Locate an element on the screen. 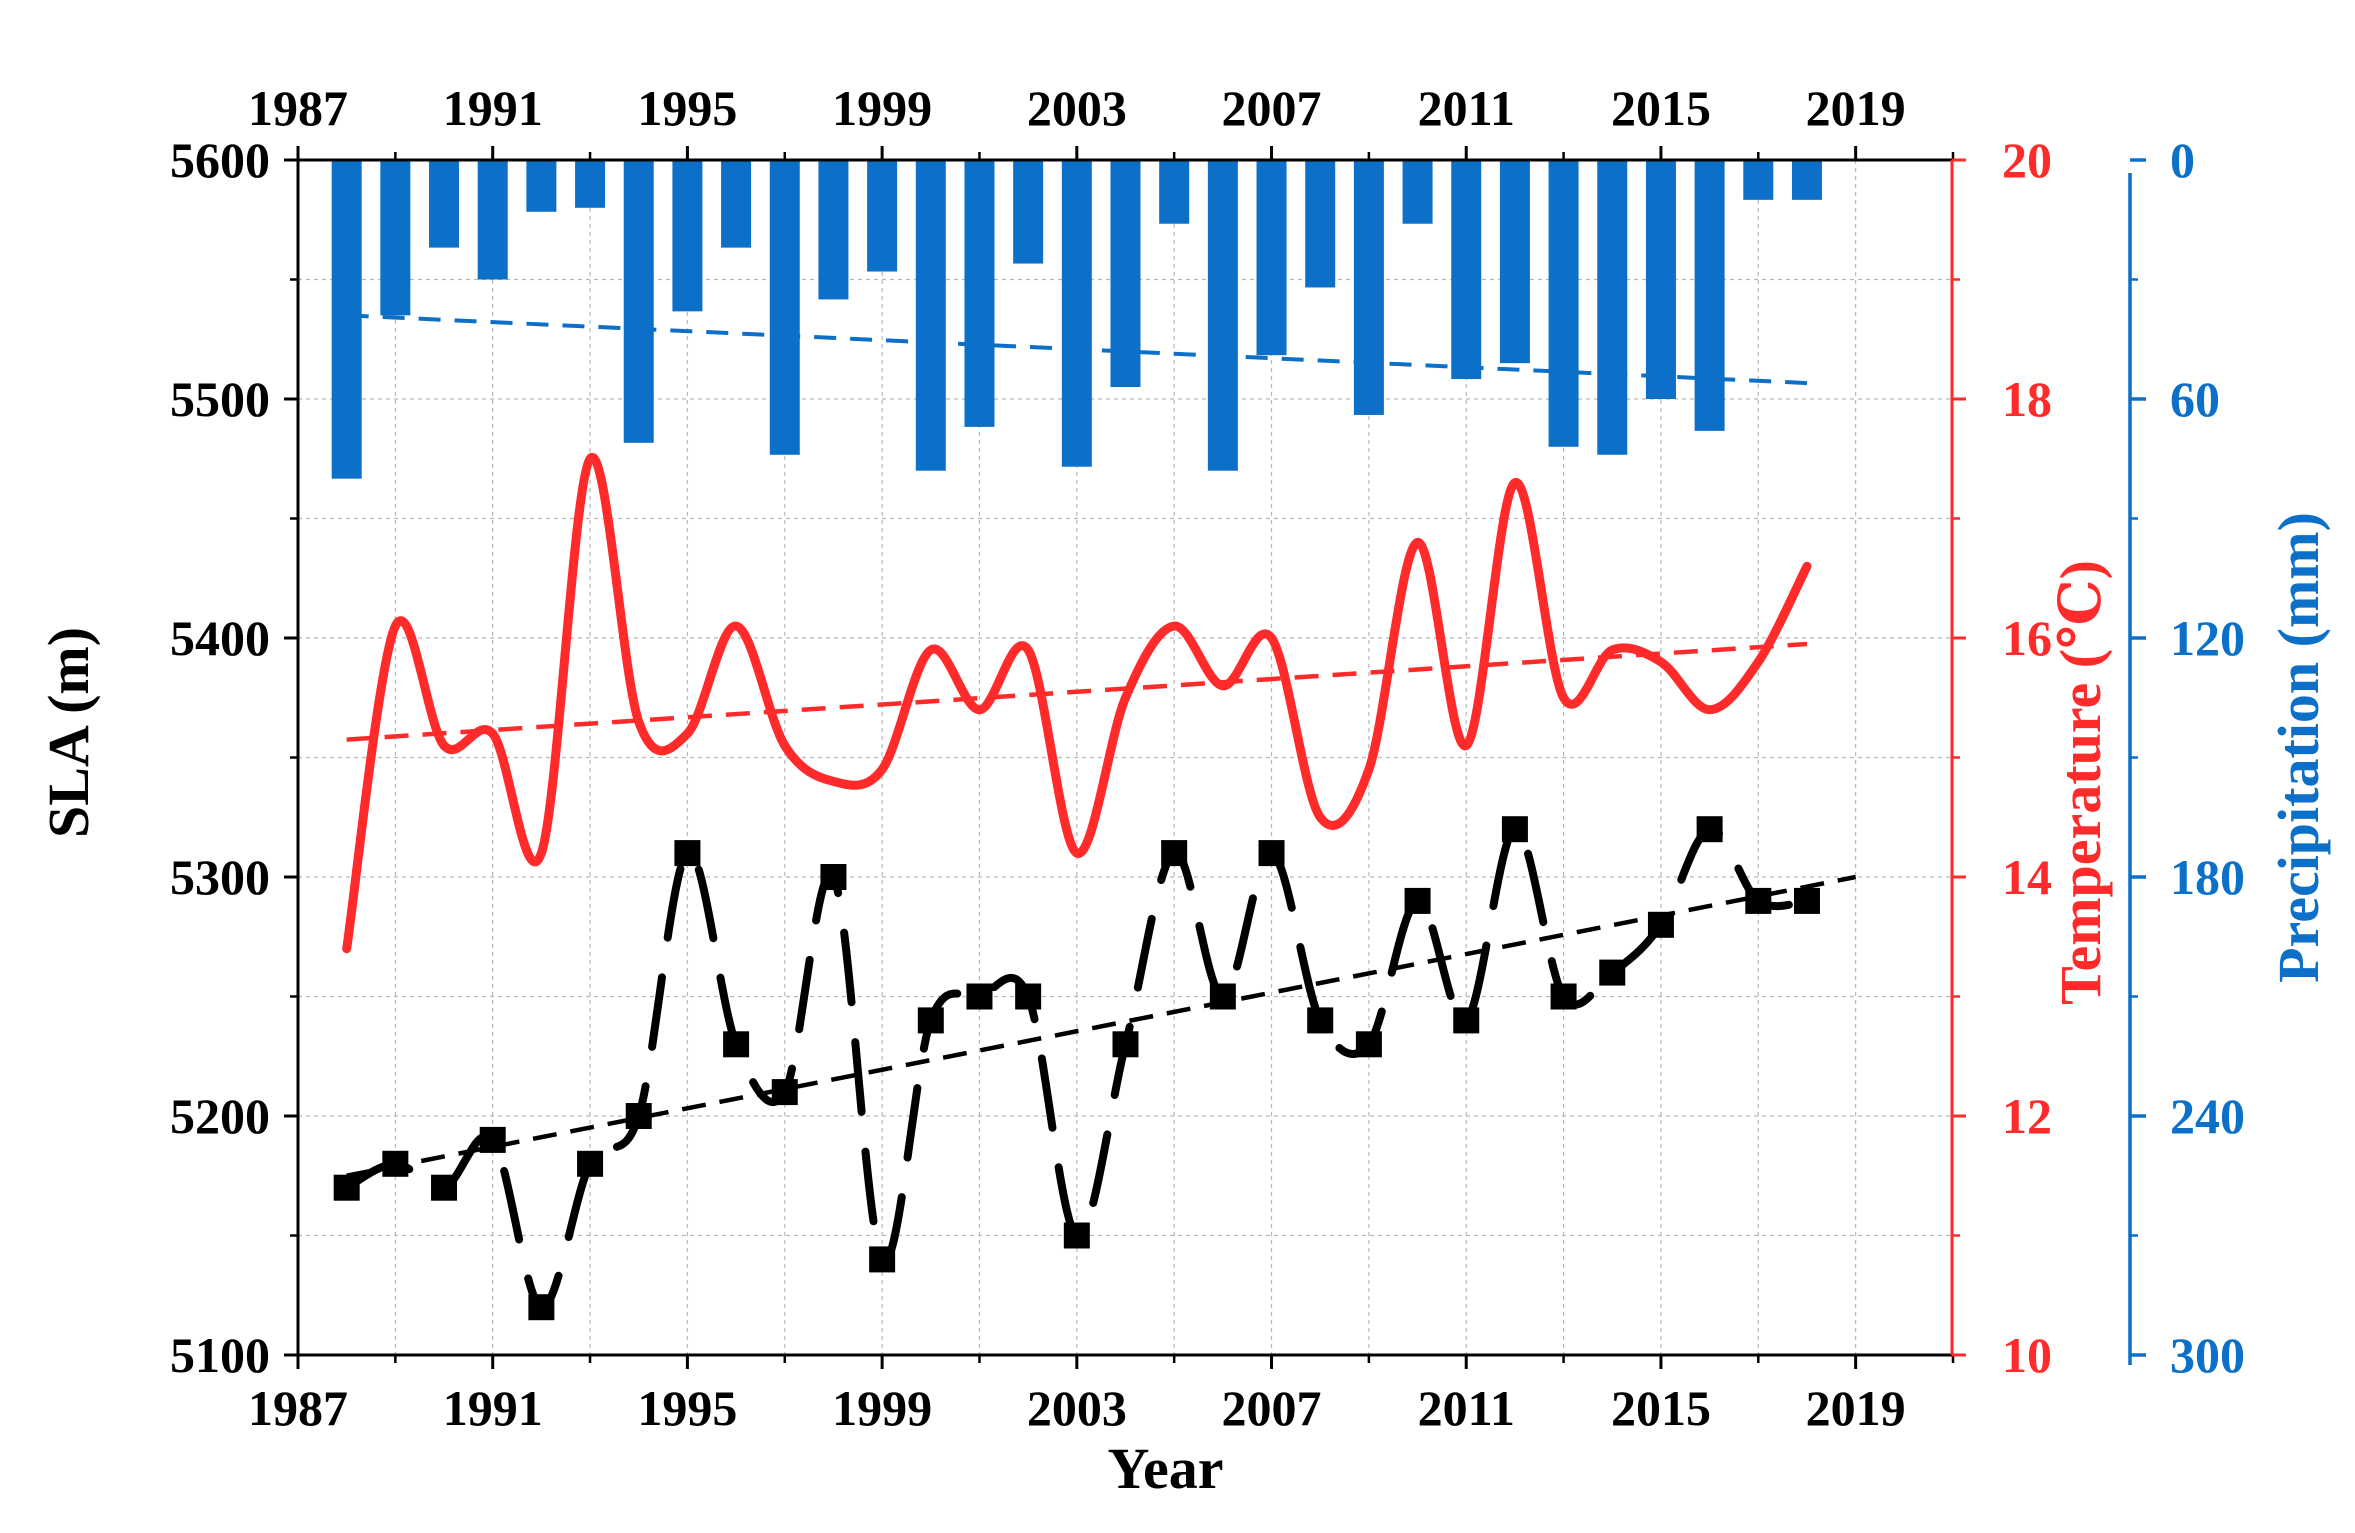 This screenshot has height=1533, width=2355. precipitation-tick-label: 0 is located at coordinates (2182, 160).